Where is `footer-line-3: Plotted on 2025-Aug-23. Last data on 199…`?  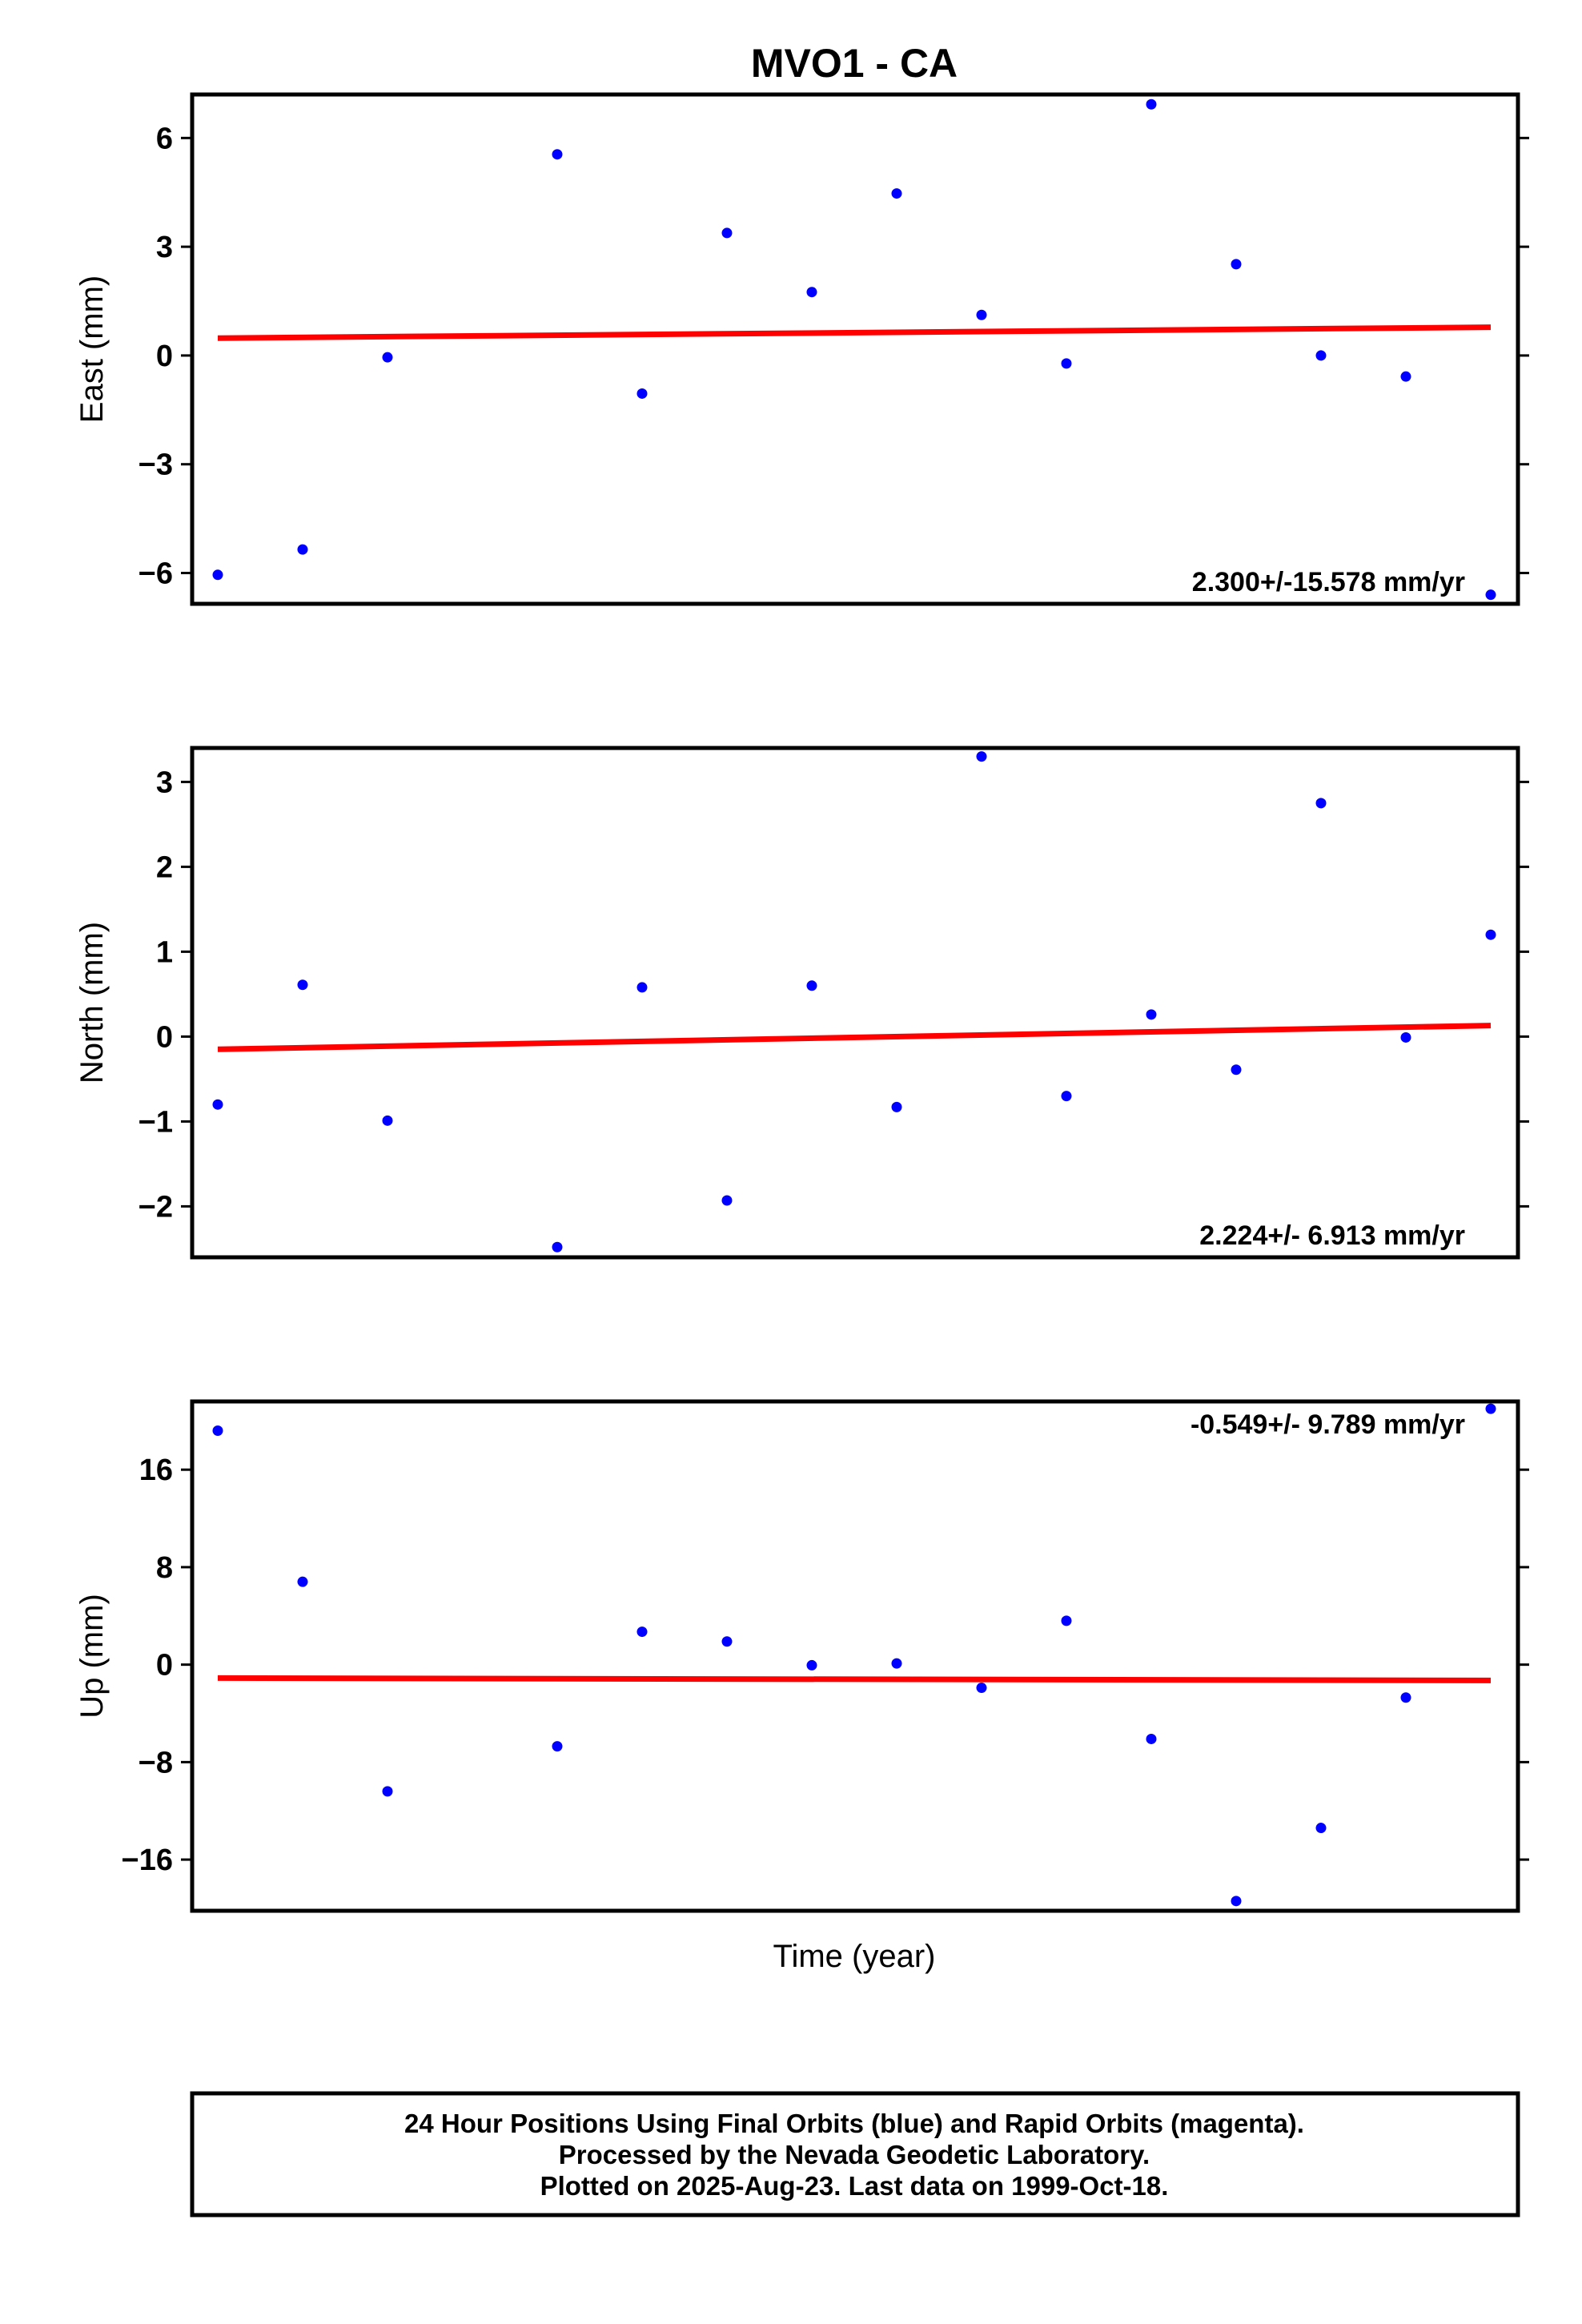
footer-line-3: Plotted on 2025-Aug-23. Last data on 199… is located at coordinates (854, 2186).